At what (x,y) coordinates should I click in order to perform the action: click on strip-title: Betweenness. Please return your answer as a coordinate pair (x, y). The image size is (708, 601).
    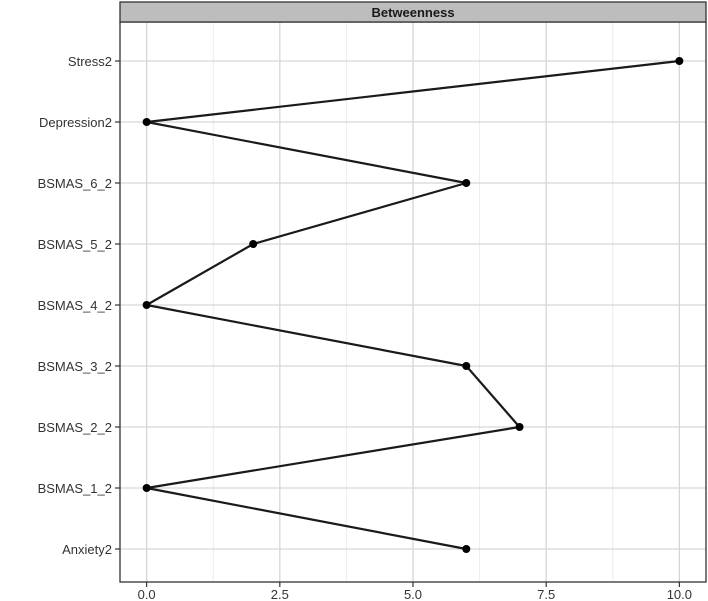
    Looking at the image, I should click on (412, 12).